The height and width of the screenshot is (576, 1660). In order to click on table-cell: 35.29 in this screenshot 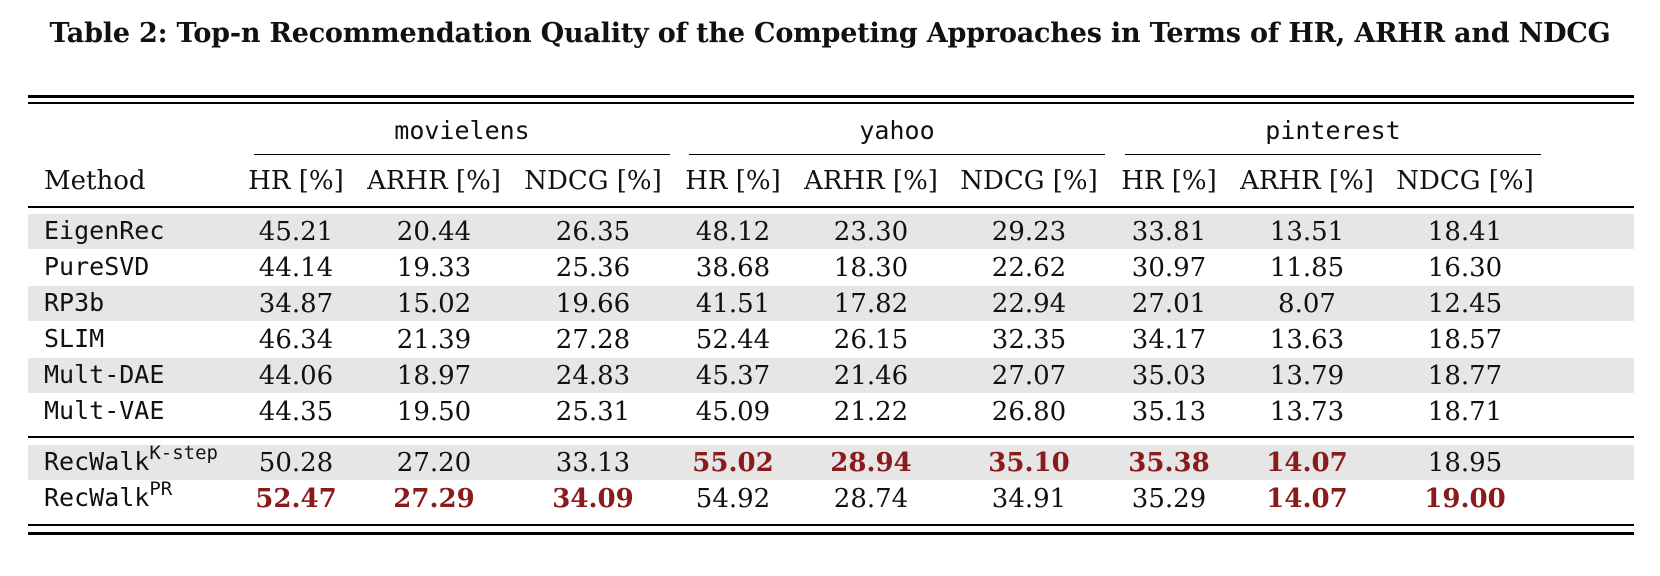, I will do `click(1169, 499)`.